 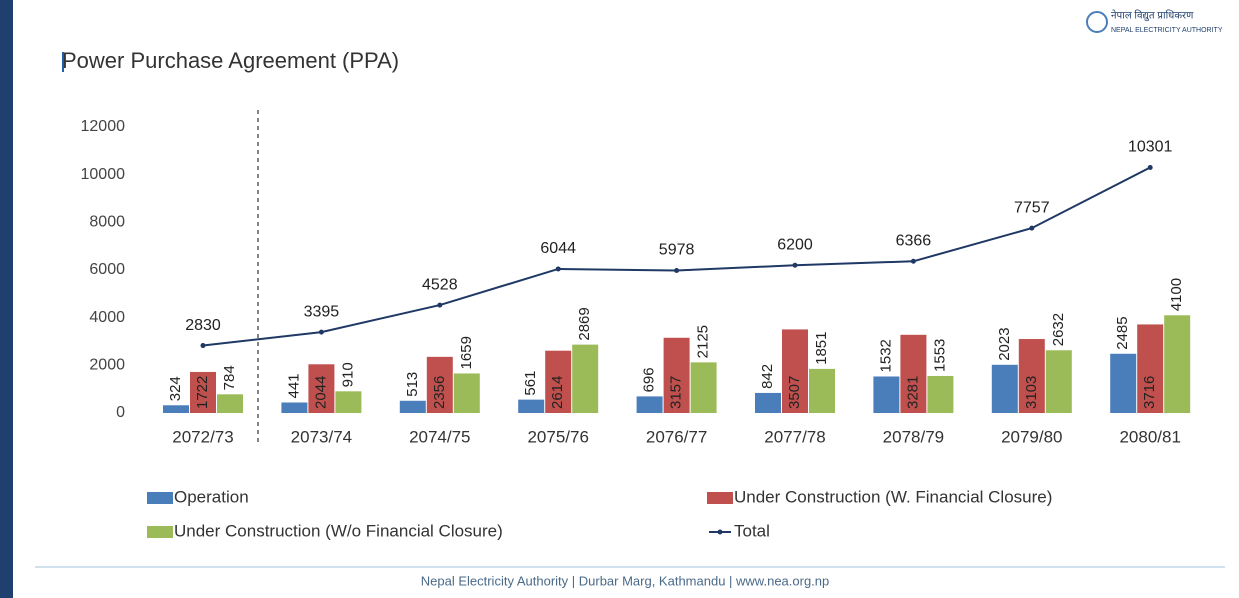 What do you see at coordinates (1031, 392) in the screenshot?
I see `data-label: 3103` at bounding box center [1031, 392].